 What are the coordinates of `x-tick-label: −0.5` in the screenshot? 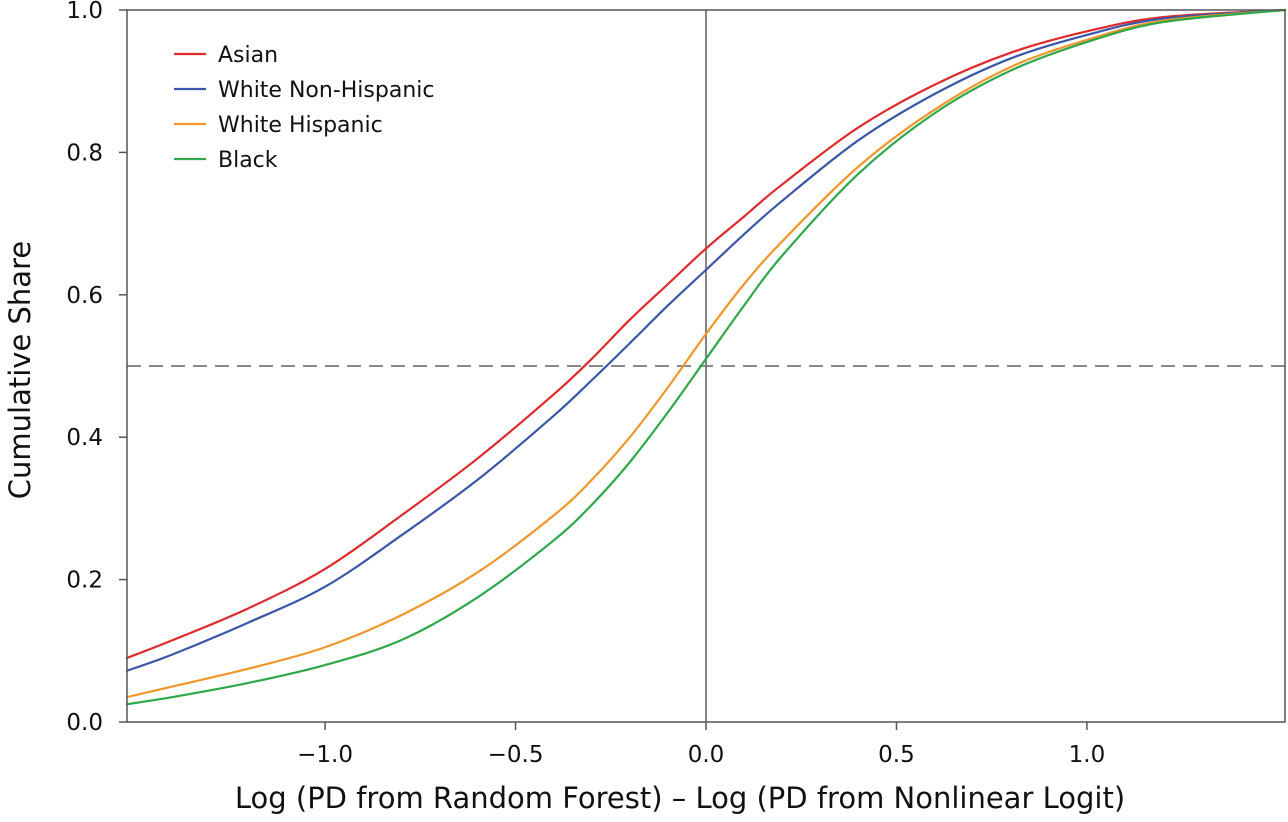 It's located at (516, 755).